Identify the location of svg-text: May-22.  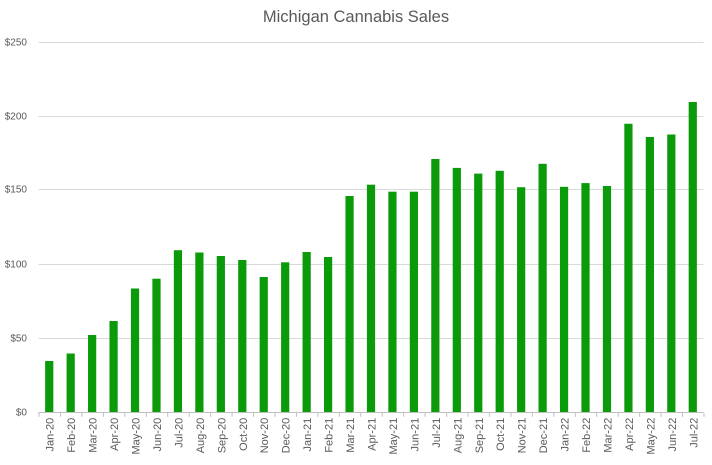
(651, 436).